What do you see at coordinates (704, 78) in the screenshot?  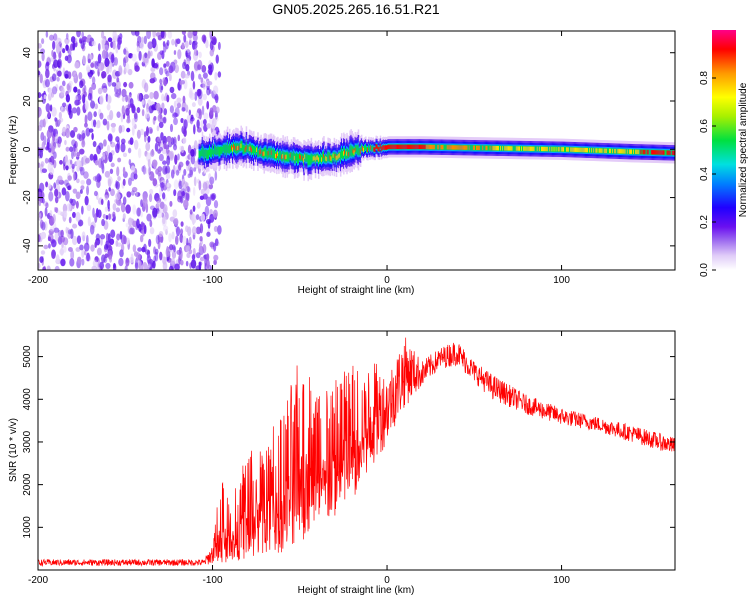 I see `colorbar-tick-label: 0.8` at bounding box center [704, 78].